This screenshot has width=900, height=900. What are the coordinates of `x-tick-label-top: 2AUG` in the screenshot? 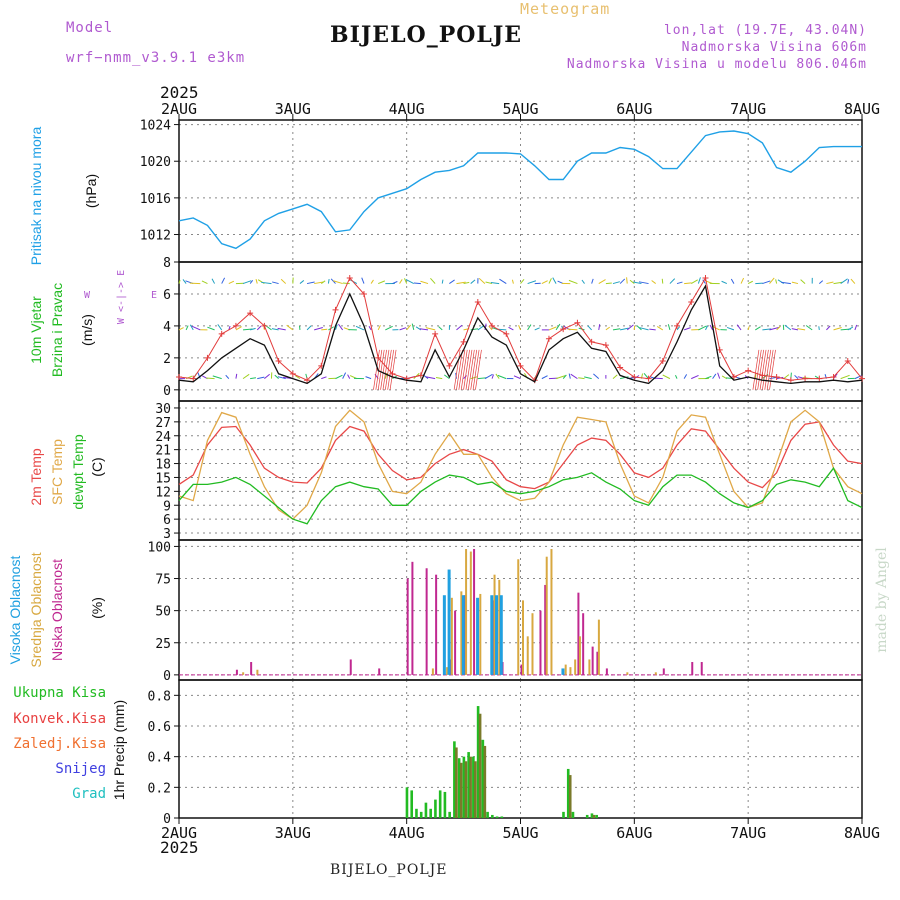 It's located at (179, 109).